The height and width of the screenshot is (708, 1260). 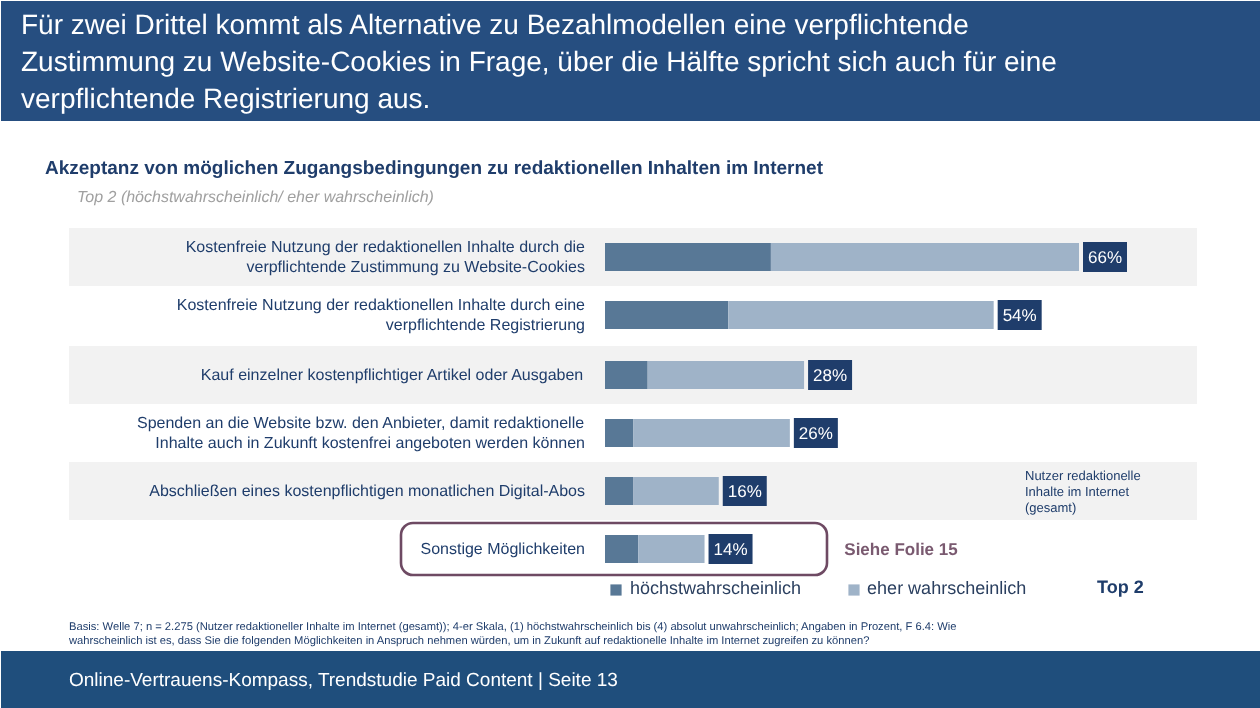 What do you see at coordinates (947, 588) in the screenshot?
I see `legend-label: eher wahrscheinlich` at bounding box center [947, 588].